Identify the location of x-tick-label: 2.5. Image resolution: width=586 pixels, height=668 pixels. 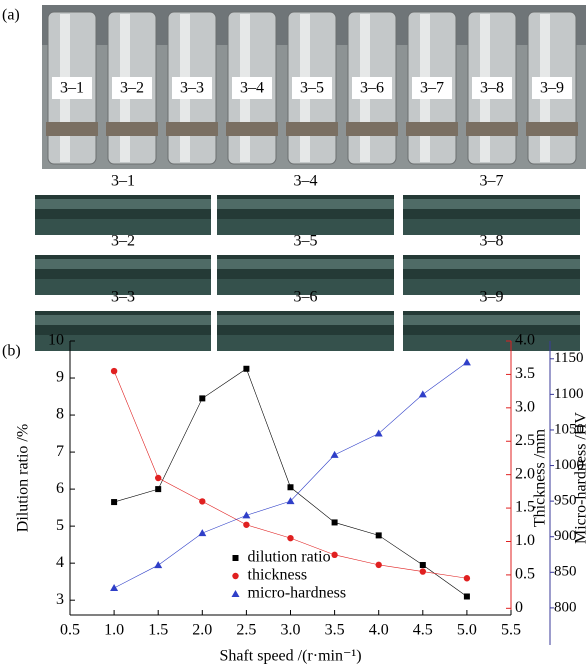
(246, 630).